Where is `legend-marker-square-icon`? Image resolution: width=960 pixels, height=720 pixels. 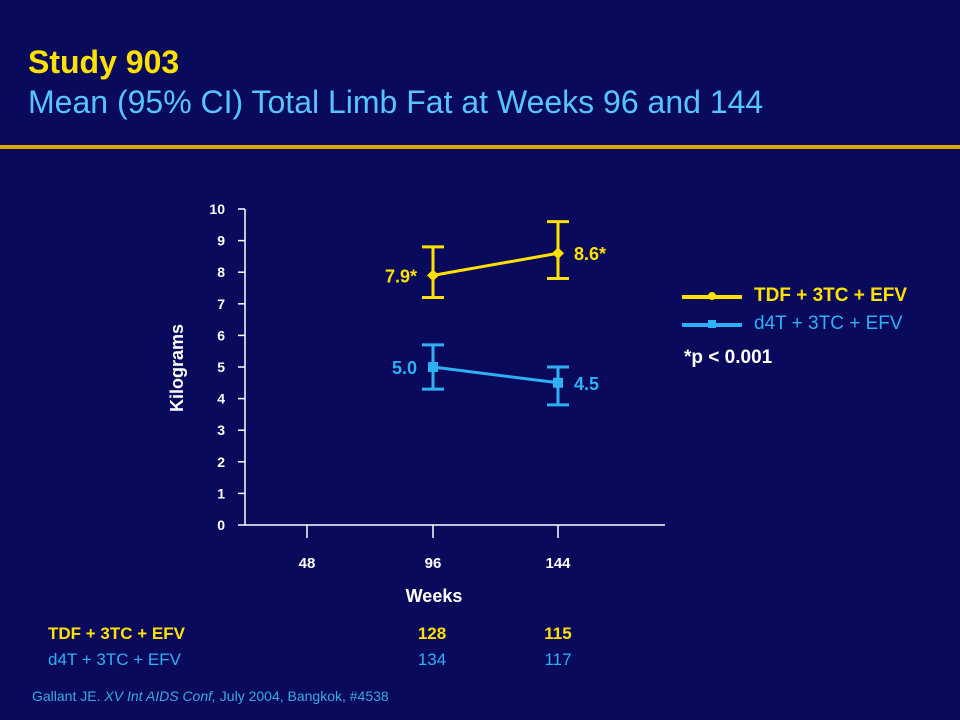 legend-marker-square-icon is located at coordinates (712, 324).